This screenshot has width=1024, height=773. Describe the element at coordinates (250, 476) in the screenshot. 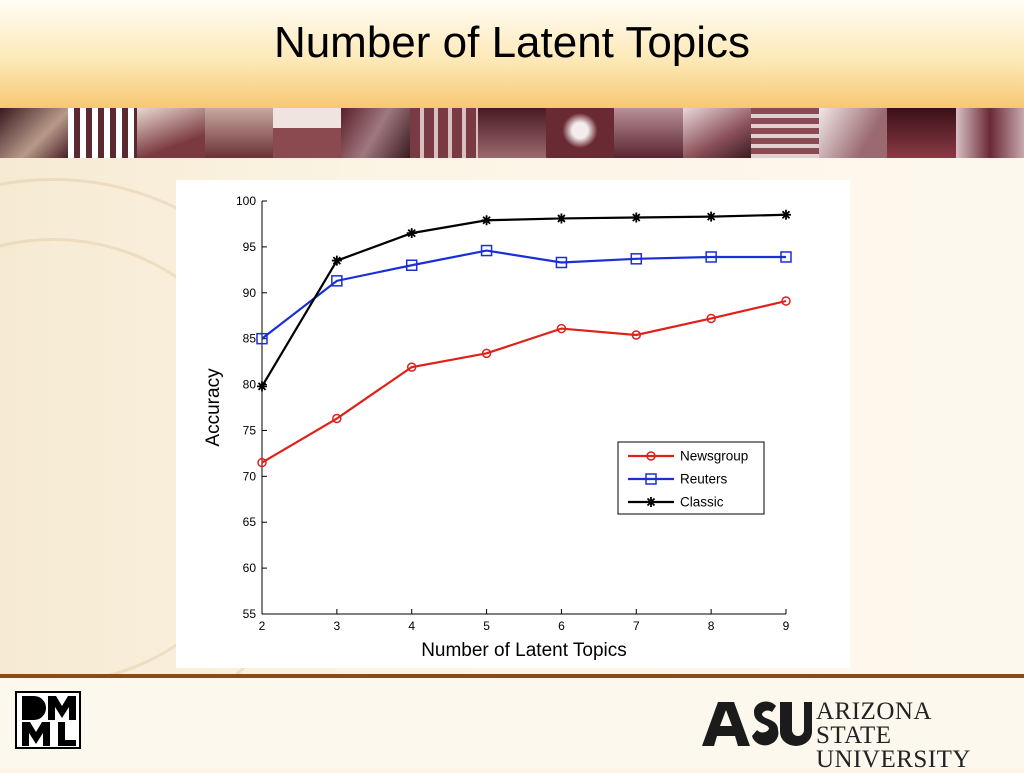

I see `y-tick-label: 70` at that location.